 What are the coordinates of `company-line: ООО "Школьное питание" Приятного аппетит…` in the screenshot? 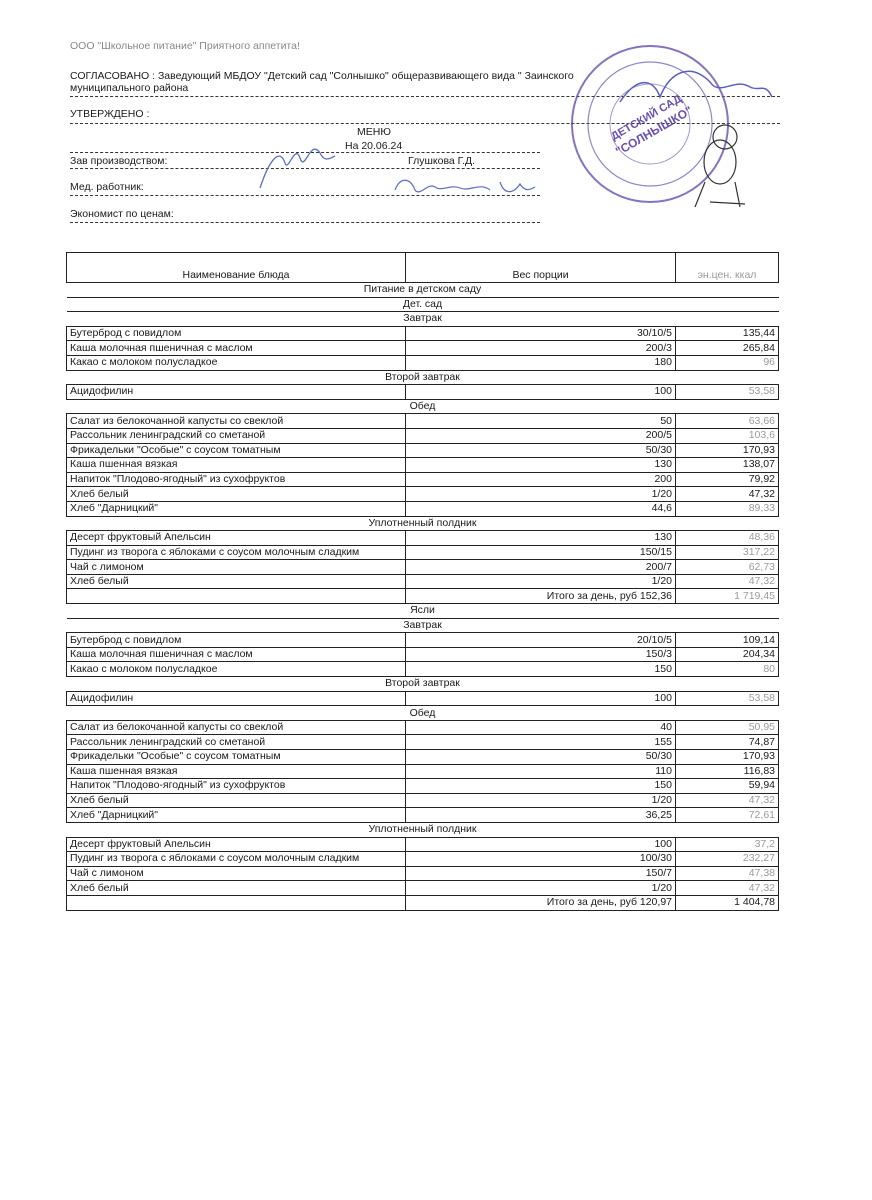 It's located at (185, 46).